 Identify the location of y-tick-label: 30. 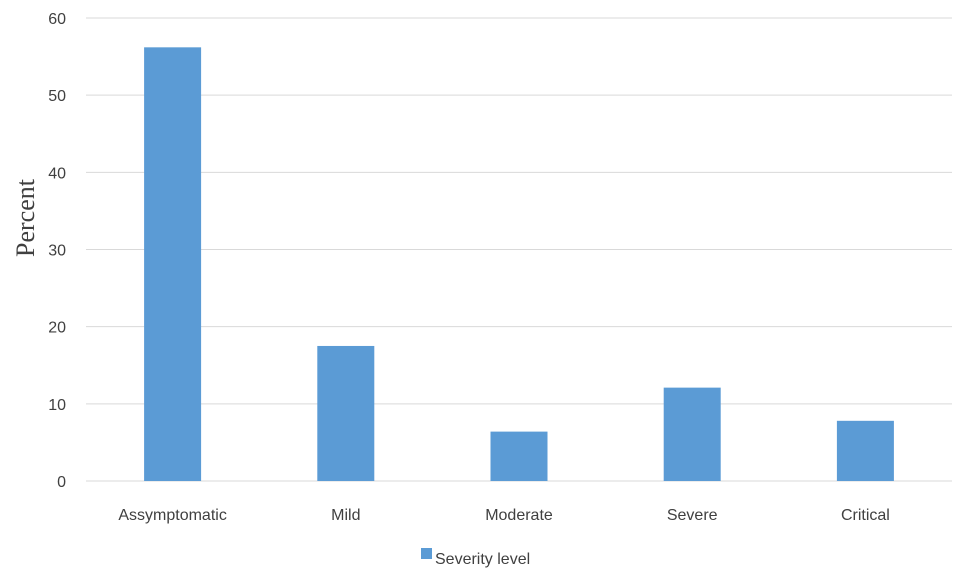
(57, 251).